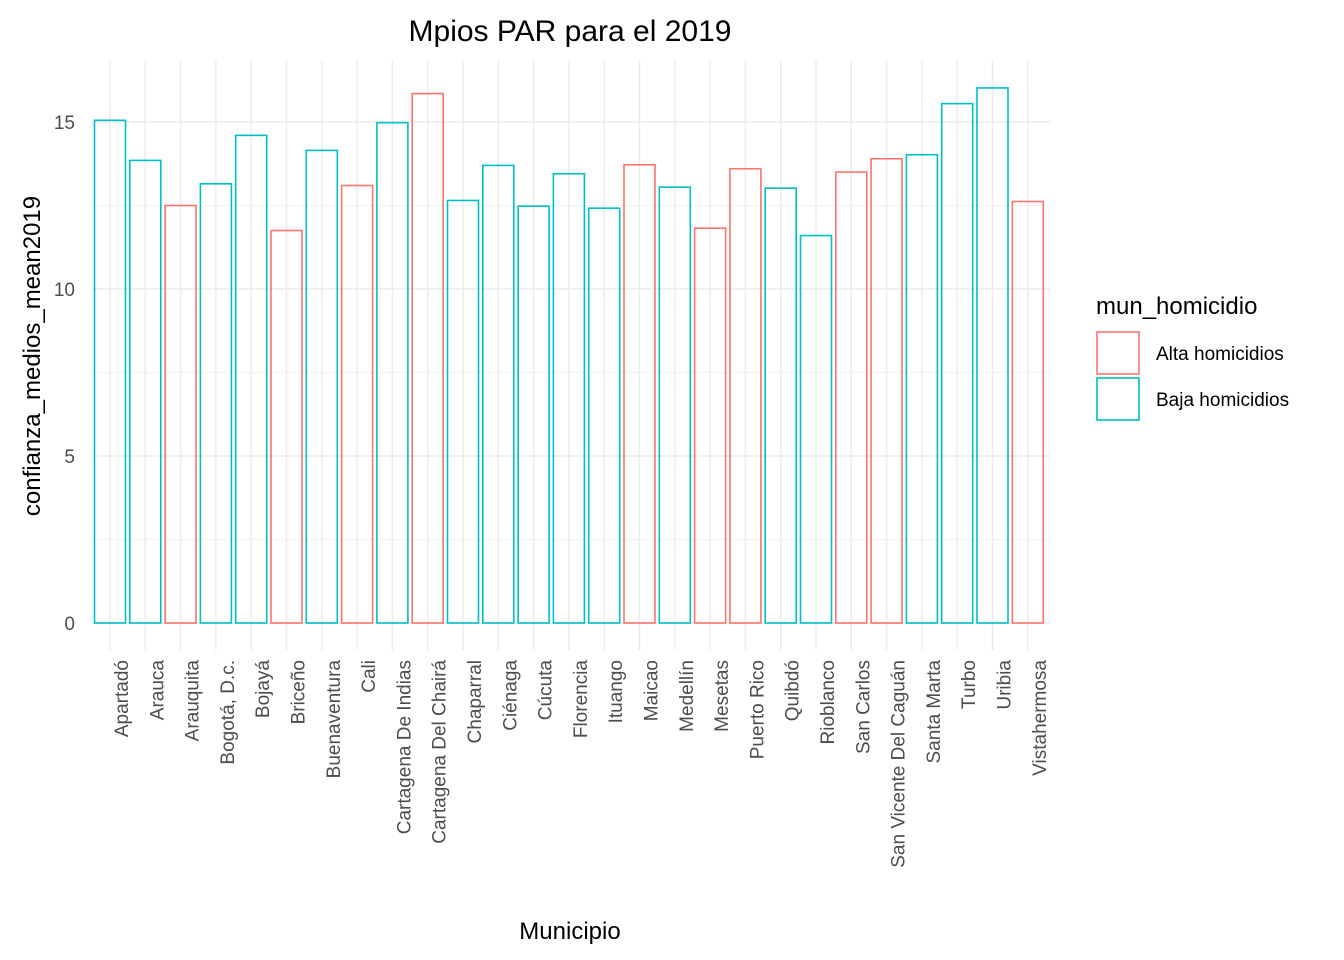 The image size is (1344, 960). I want to click on x-tick-label: Briceño, so click(299, 692).